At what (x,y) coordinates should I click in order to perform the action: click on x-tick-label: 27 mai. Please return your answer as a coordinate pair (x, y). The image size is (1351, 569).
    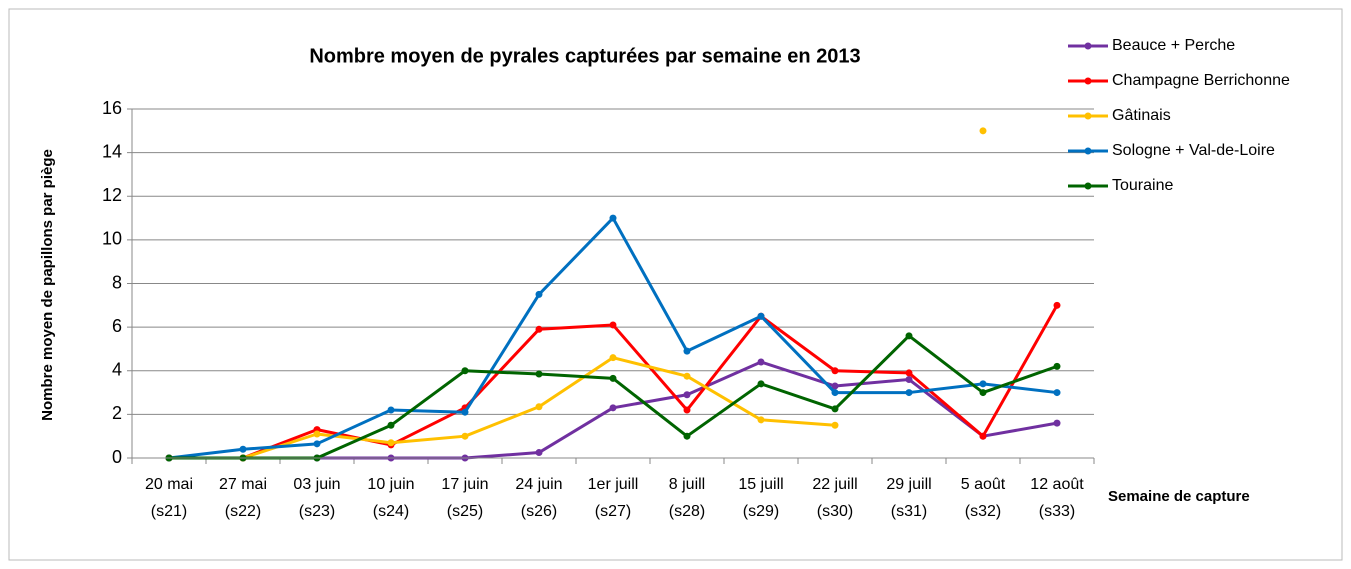
    Looking at the image, I should click on (243, 484).